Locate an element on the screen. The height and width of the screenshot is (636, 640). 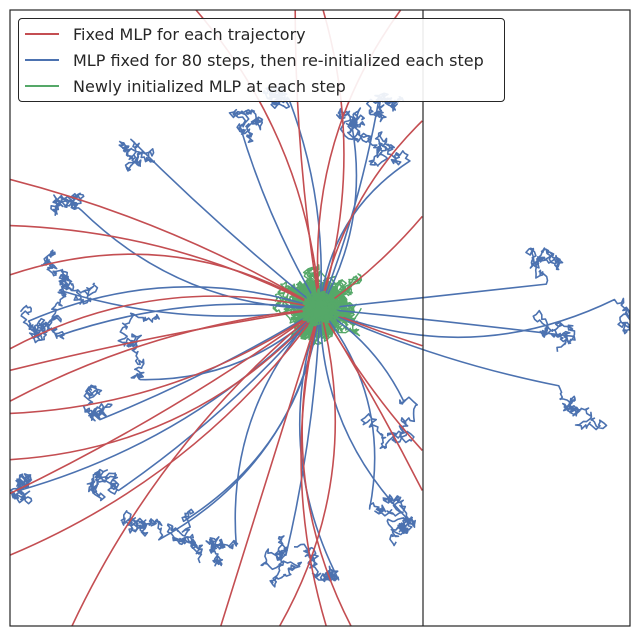
legend-swatch-blue is located at coordinates (42, 60).